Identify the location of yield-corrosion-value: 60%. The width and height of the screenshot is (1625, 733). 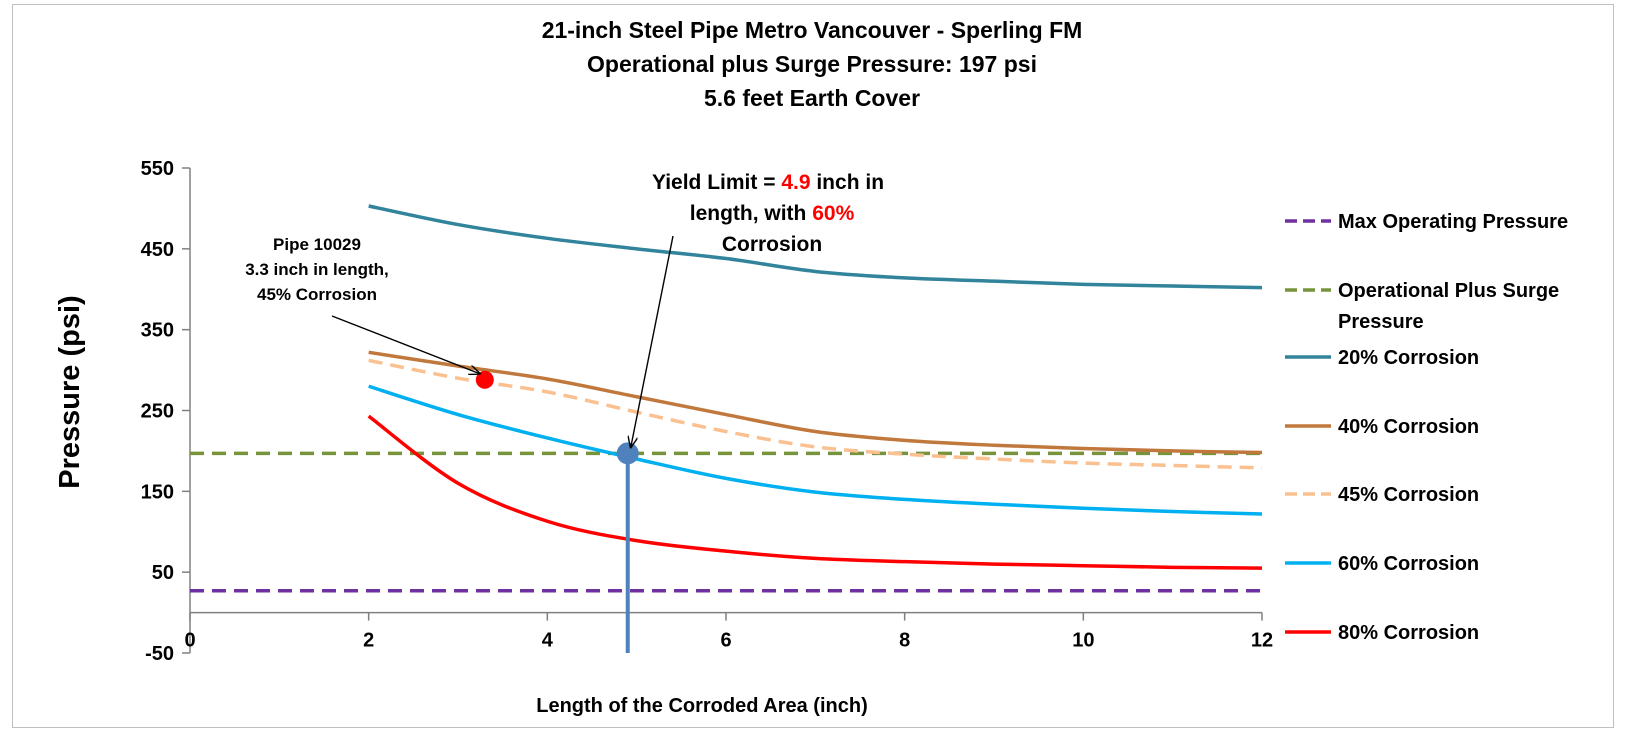
(833, 213).